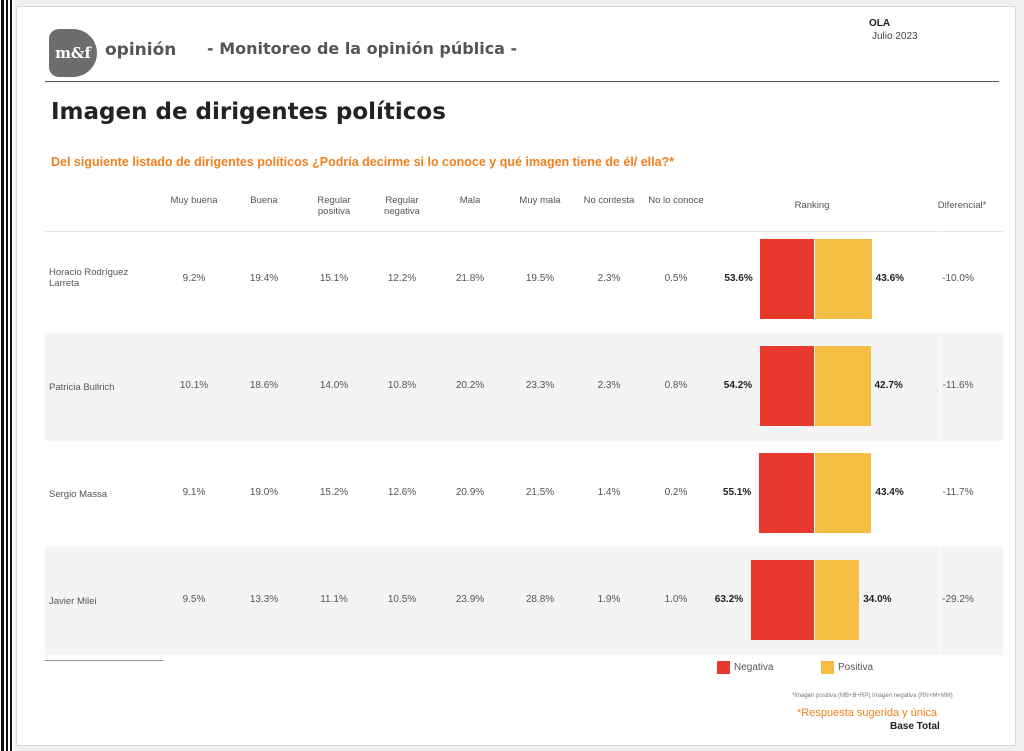 The width and height of the screenshot is (1024, 751). Describe the element at coordinates (402, 492) in the screenshot. I see `table-cell: 12.6%` at that location.